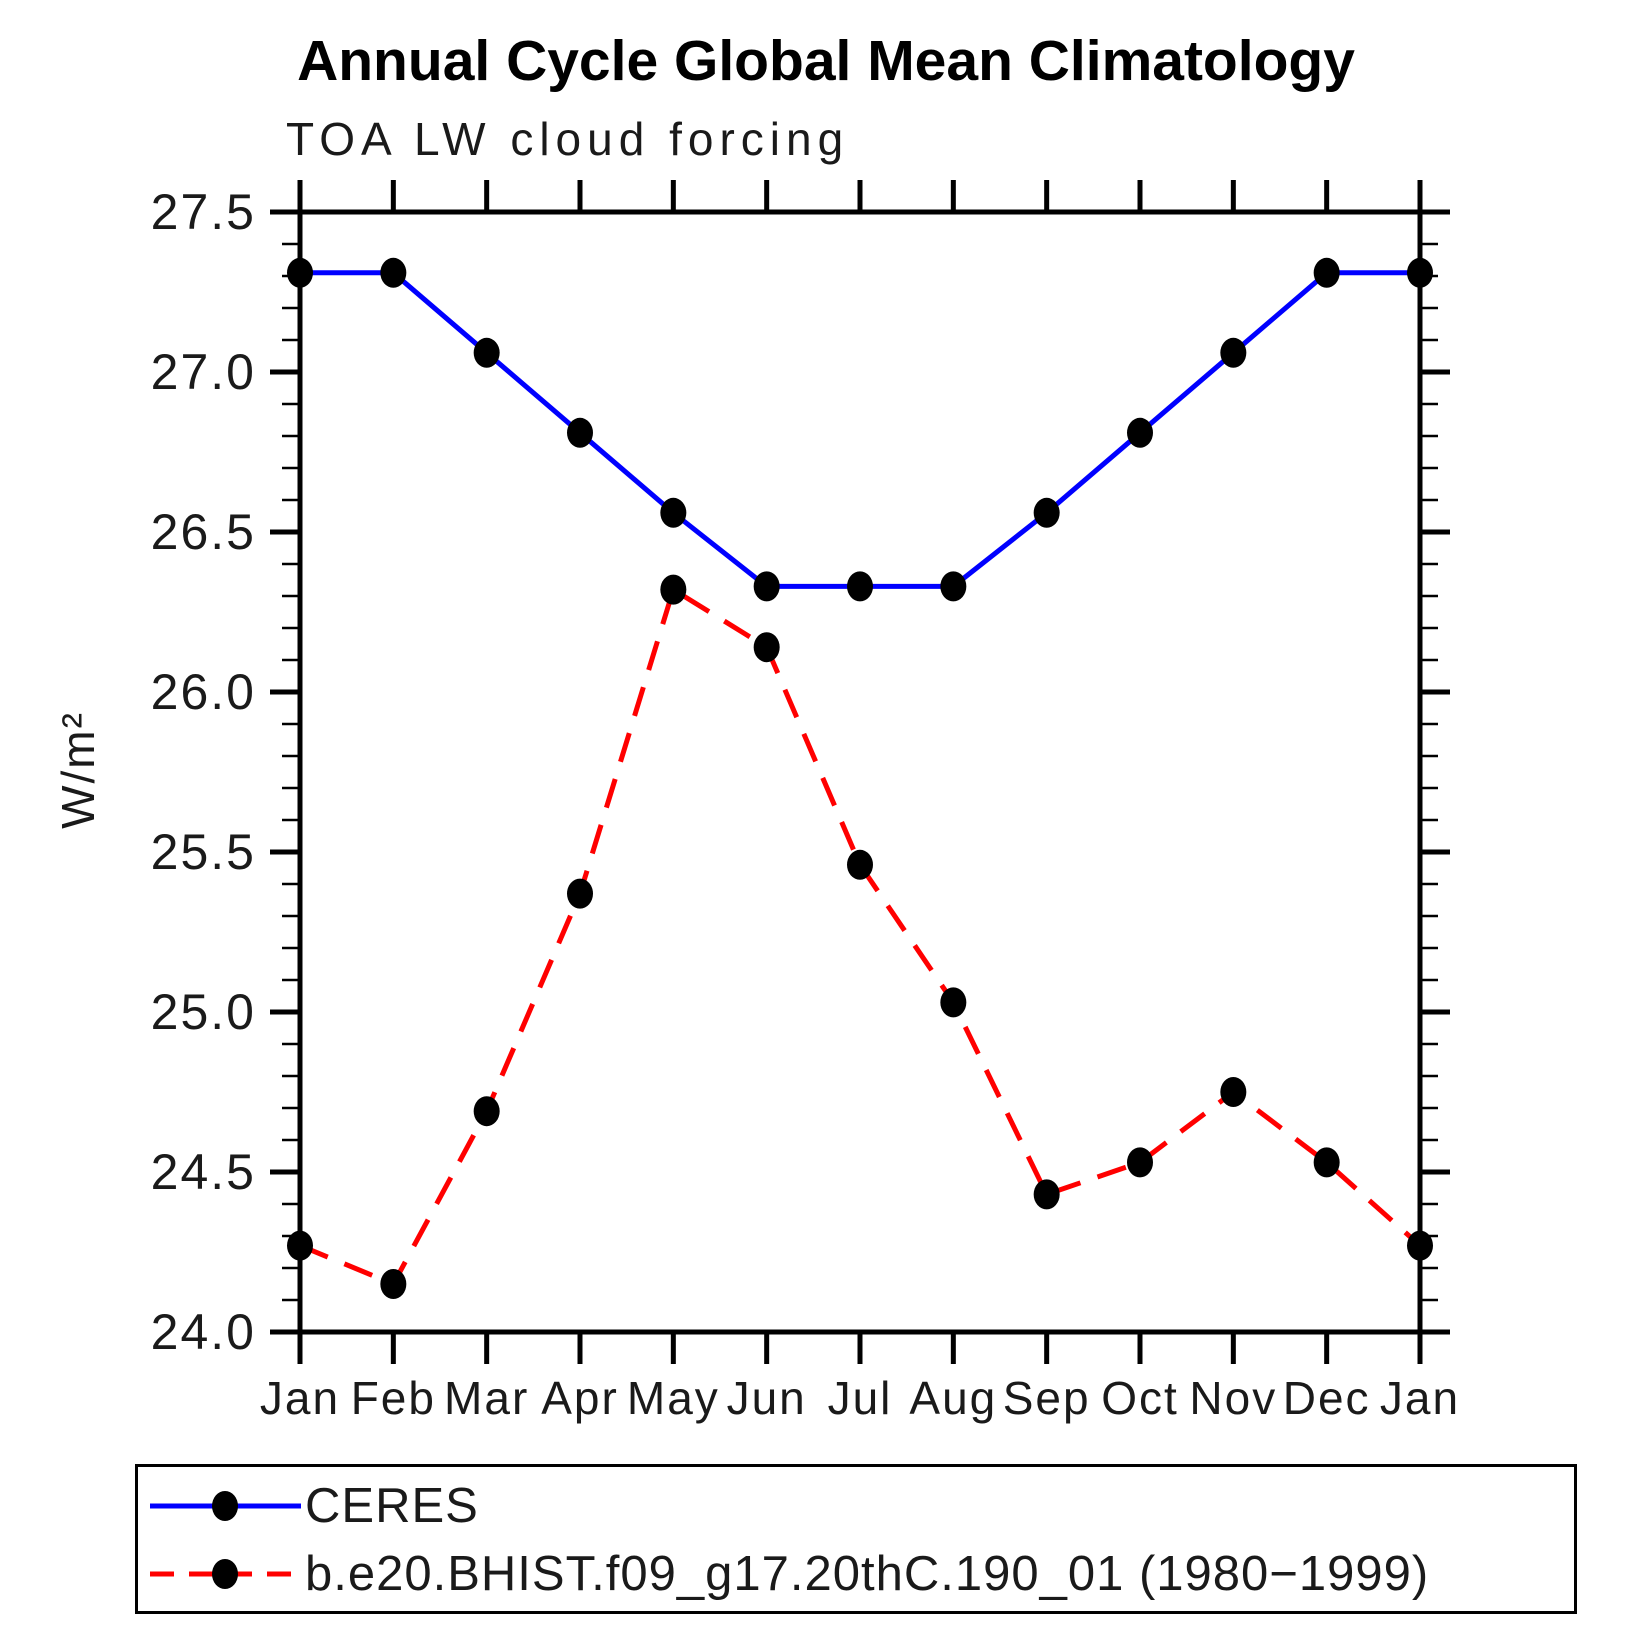 This screenshot has width=1652, height=1652. Describe the element at coordinates (225, 1574) in the screenshot. I see `legend-line-model` at that location.